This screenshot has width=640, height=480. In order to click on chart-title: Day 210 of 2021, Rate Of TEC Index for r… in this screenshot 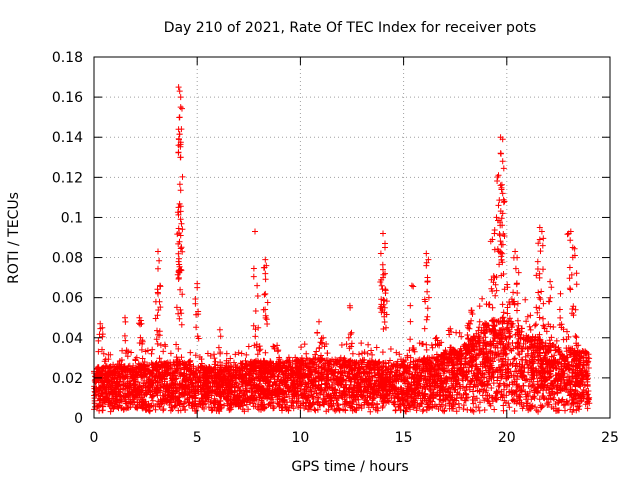, I will do `click(350, 28)`.